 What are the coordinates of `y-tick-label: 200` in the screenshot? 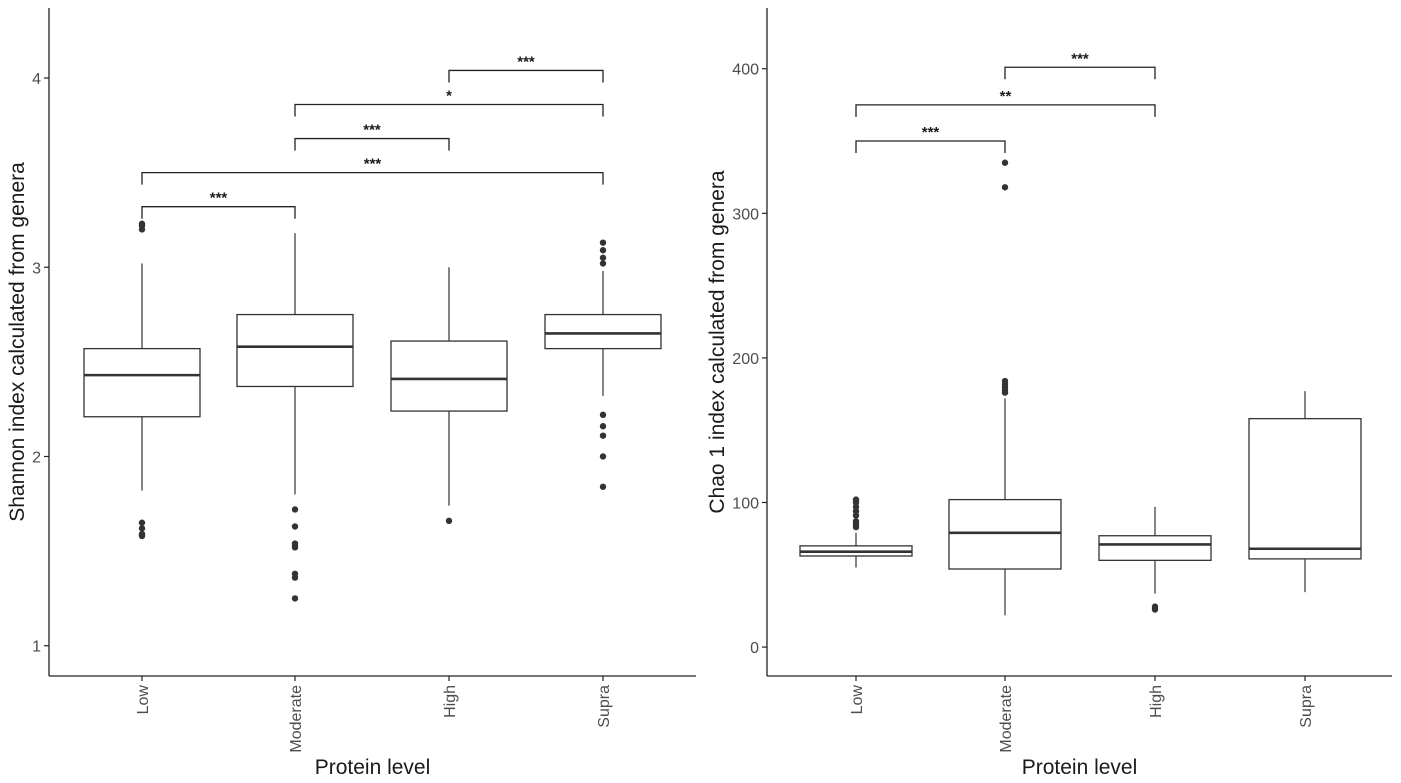 It's located at (745, 359).